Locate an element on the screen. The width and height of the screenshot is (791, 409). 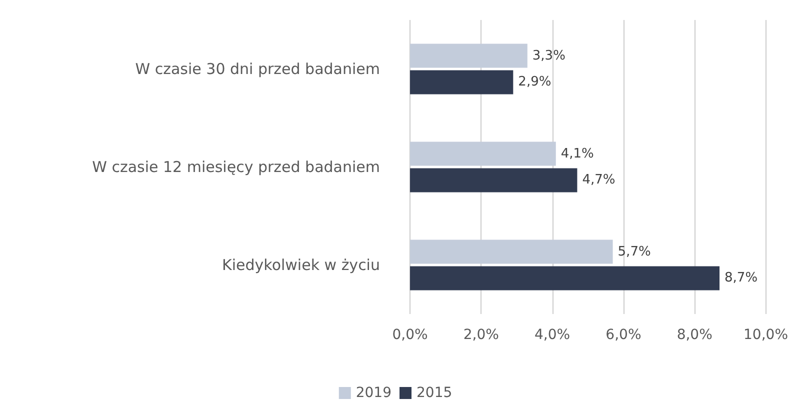
x-tick-label: 8,0% is located at coordinates (694, 335).